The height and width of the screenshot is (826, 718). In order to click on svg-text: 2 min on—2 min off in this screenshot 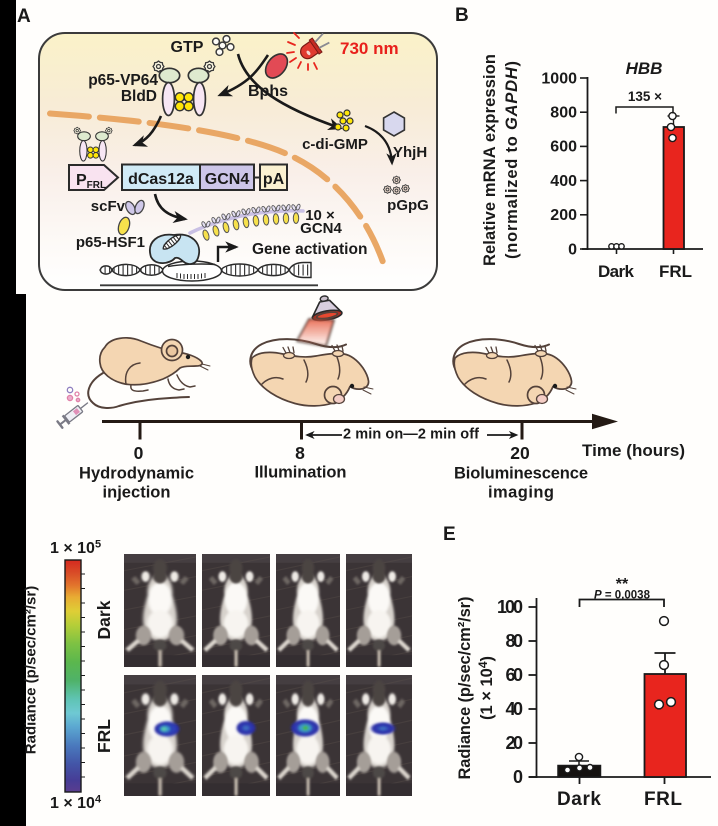, I will do `click(411, 435)`.